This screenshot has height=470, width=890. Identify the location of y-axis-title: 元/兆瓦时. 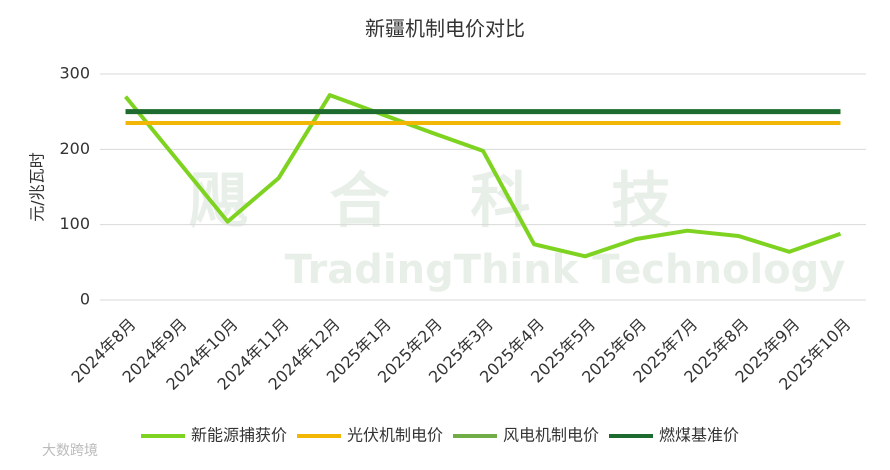
(37, 186).